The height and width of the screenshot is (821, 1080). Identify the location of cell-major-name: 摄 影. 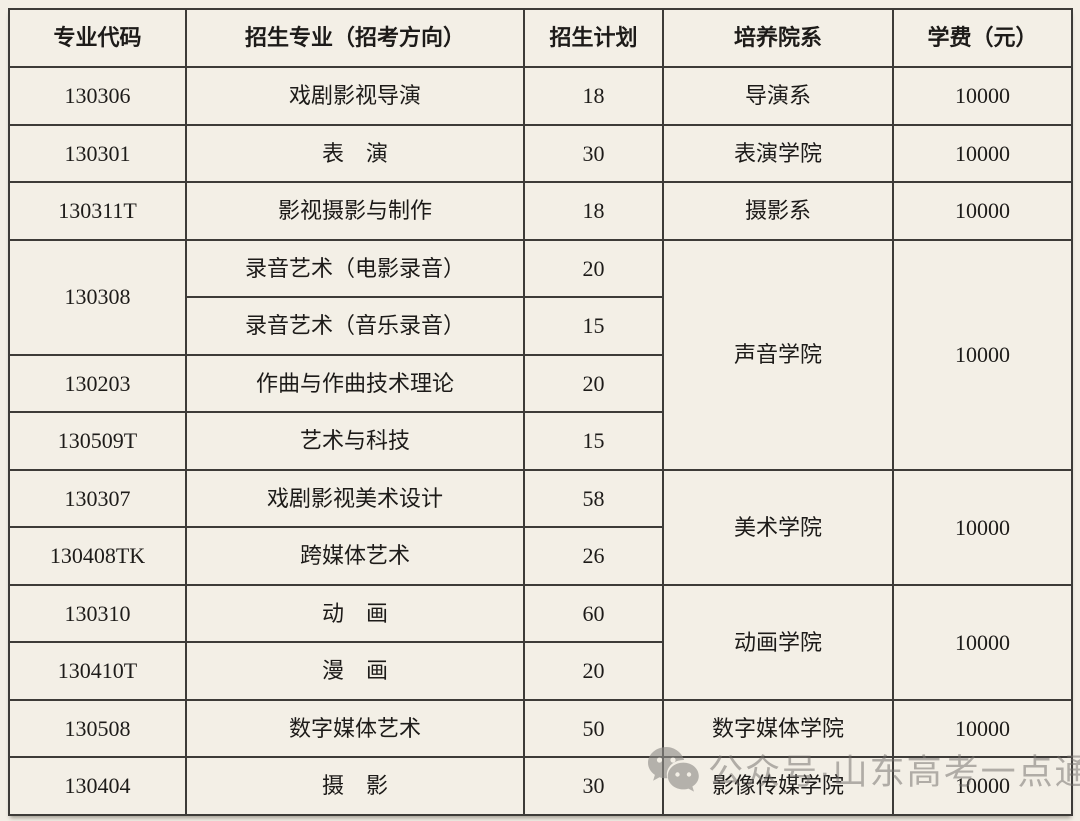
(355, 786).